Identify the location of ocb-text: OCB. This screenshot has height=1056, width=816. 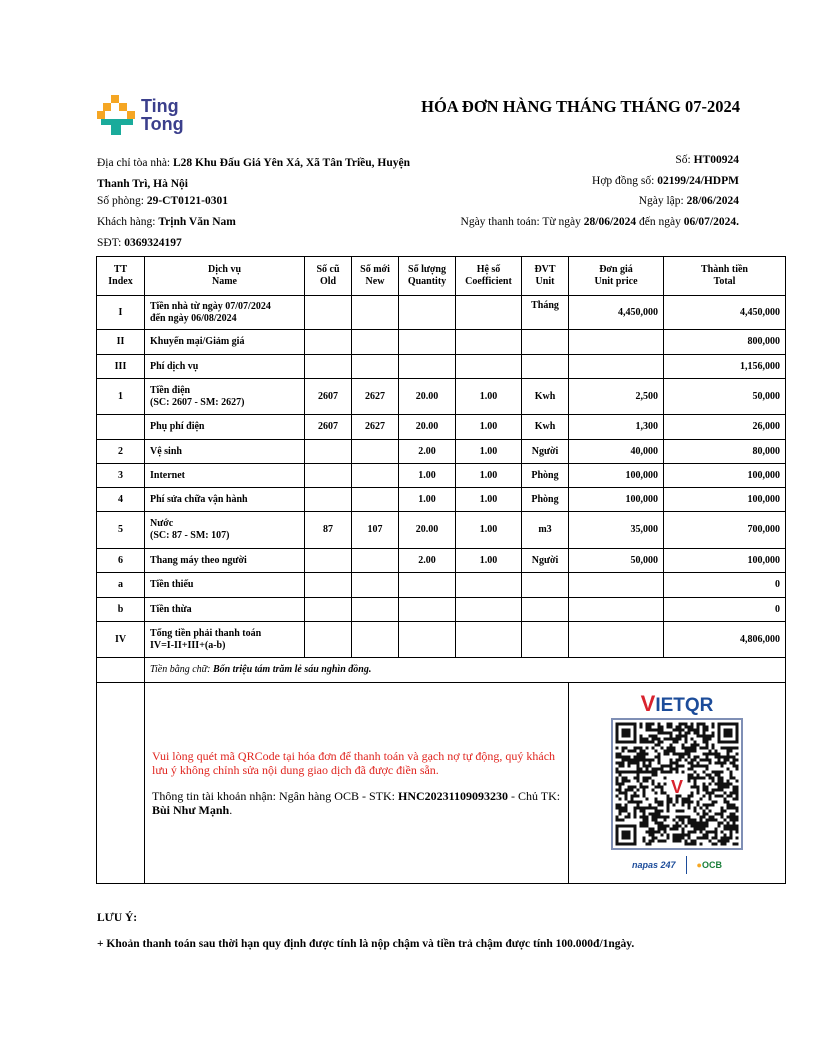
(711, 865).